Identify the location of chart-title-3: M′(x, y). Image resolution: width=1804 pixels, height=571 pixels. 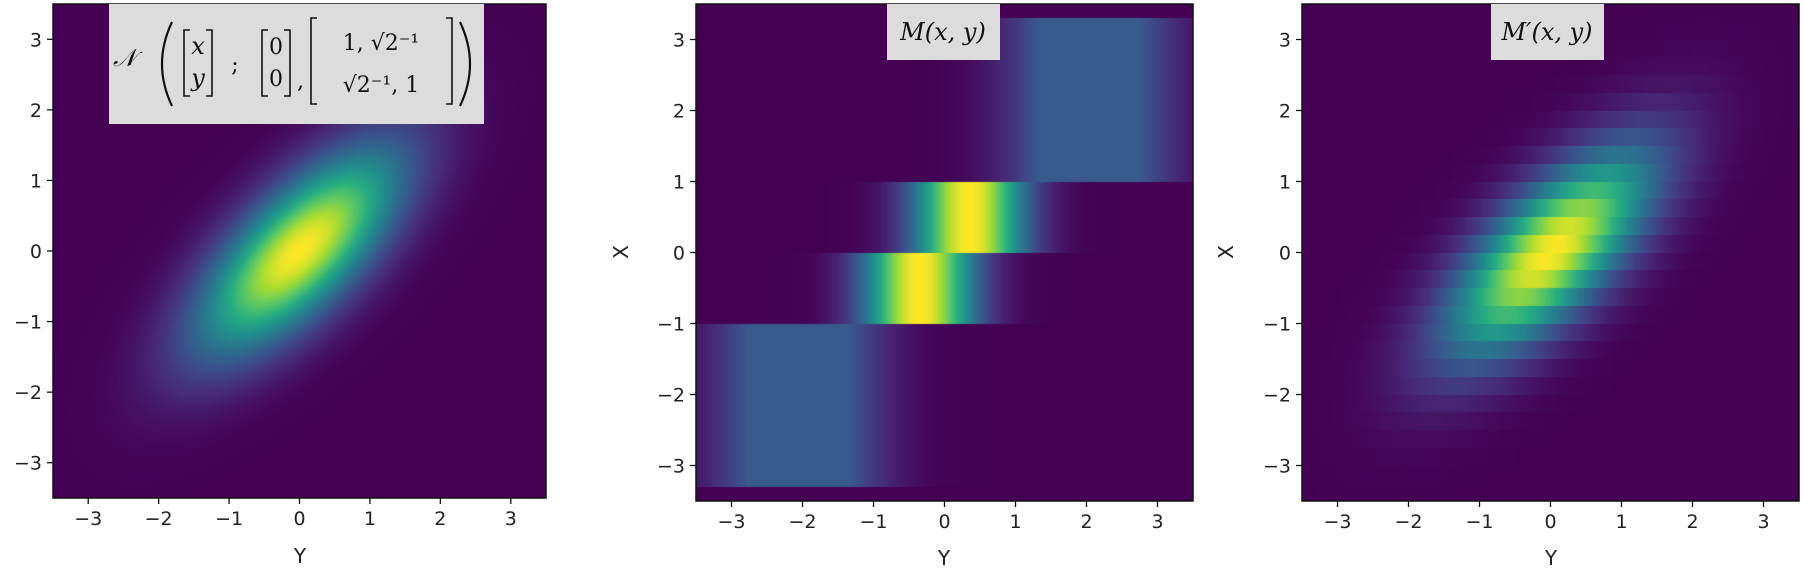
(1547, 32).